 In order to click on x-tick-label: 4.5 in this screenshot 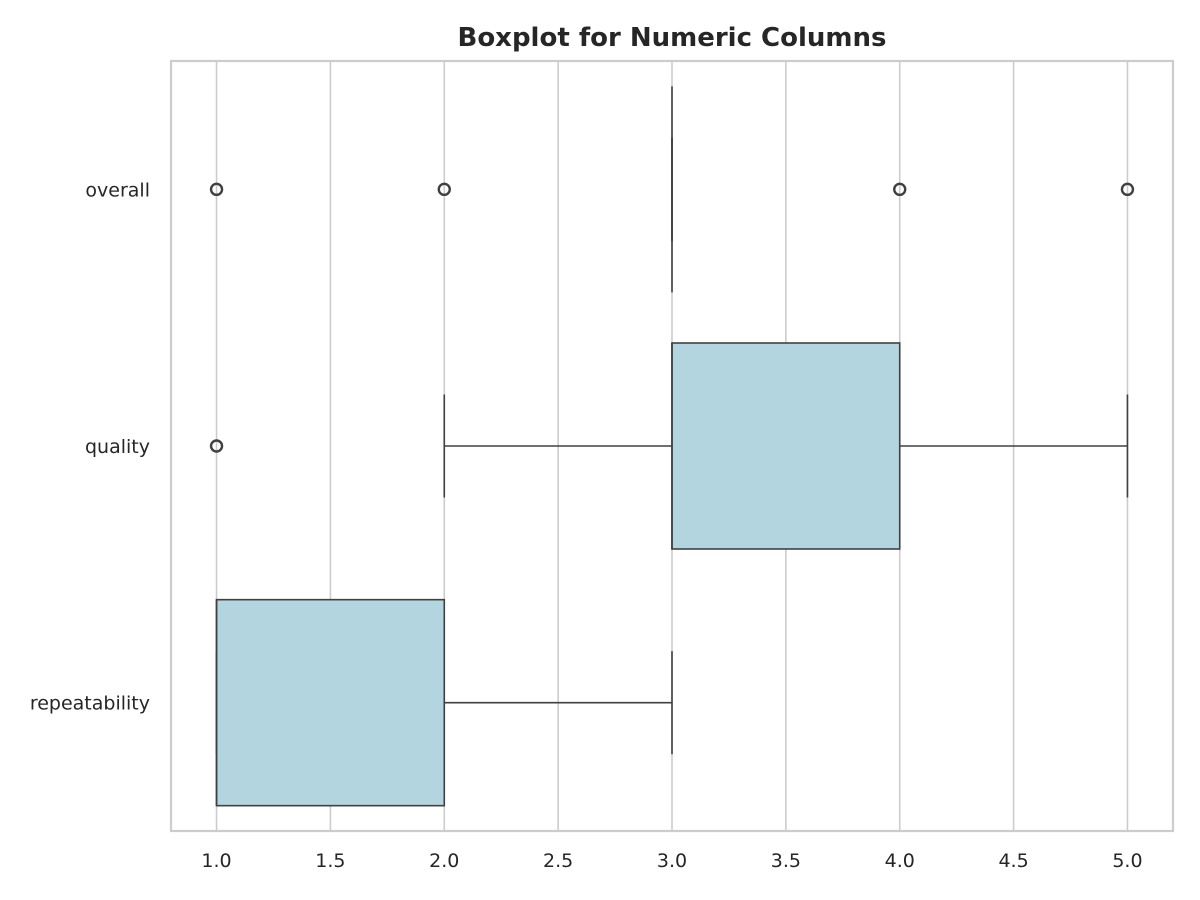, I will do `click(1013, 861)`.